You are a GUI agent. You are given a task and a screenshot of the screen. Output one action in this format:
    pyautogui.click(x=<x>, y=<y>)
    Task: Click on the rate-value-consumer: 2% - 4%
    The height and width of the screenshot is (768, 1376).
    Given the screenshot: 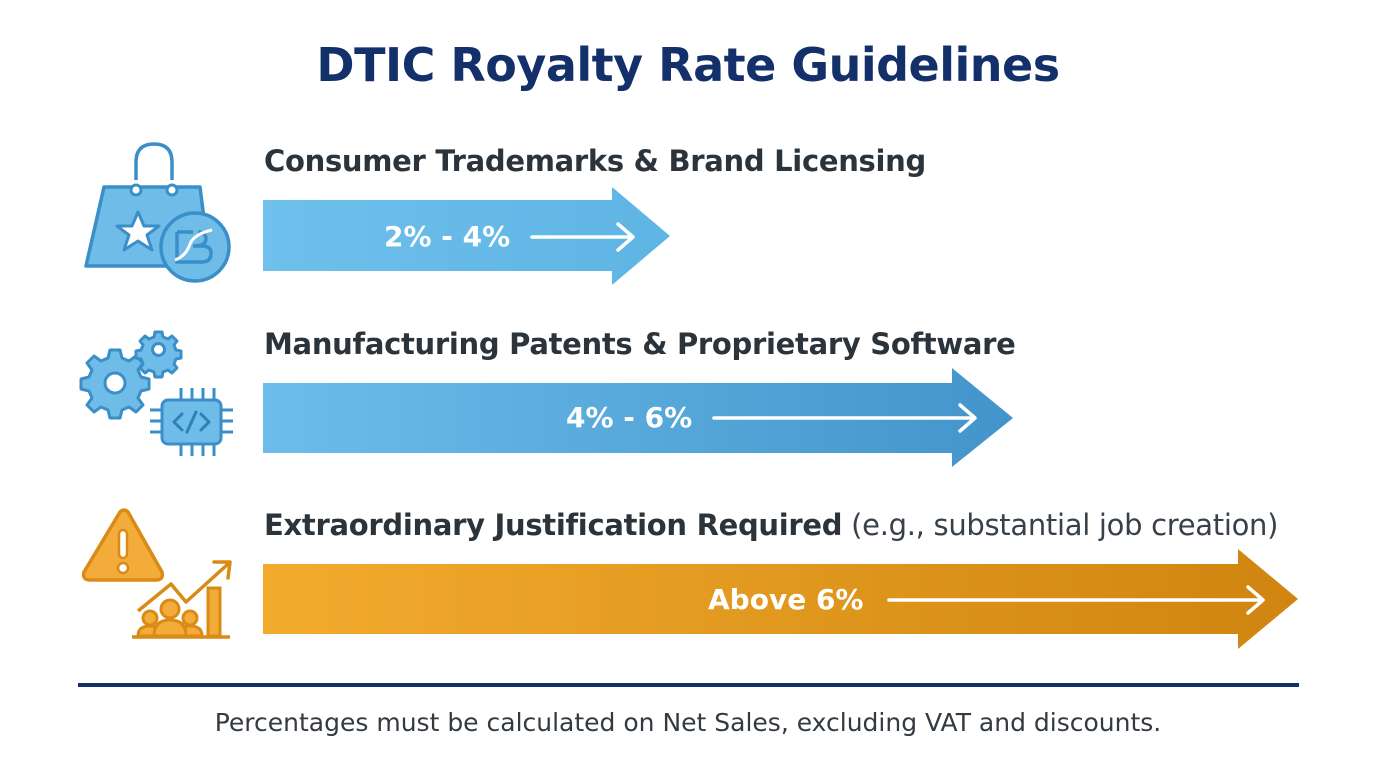 What is the action you would take?
    pyautogui.click(x=447, y=236)
    